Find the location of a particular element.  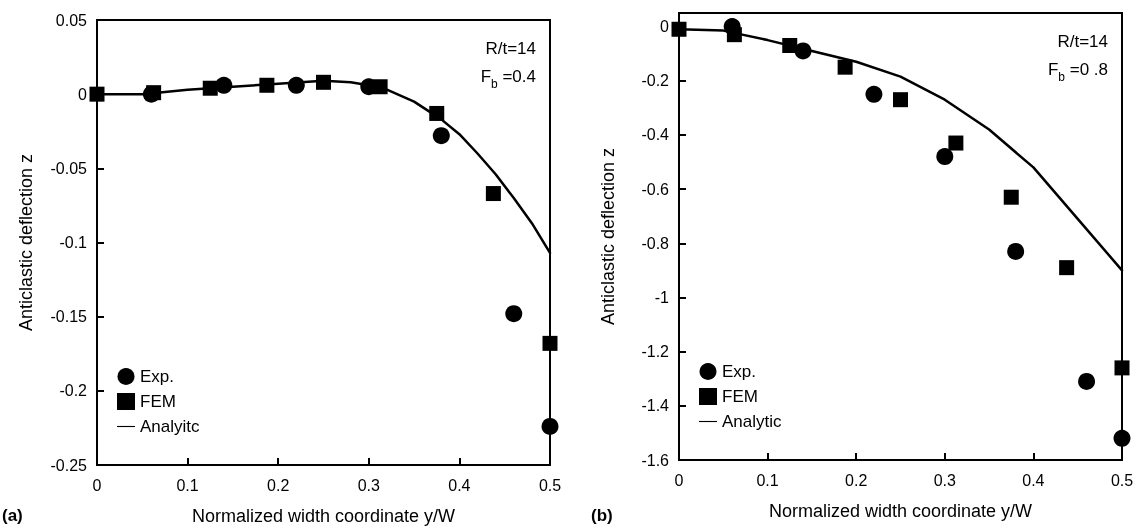

y-tick-label: -0.1 is located at coordinates (73, 242).